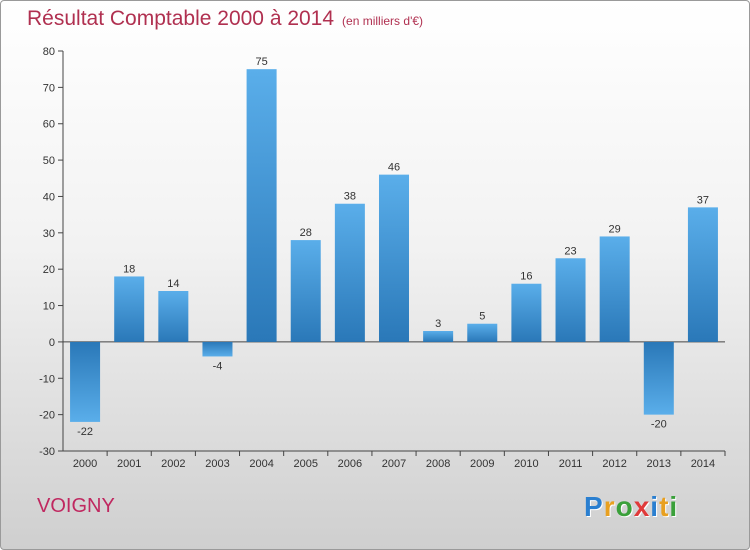 The image size is (750, 550). Describe the element at coordinates (624, 506) in the screenshot. I see `logo-letter: o` at that location.